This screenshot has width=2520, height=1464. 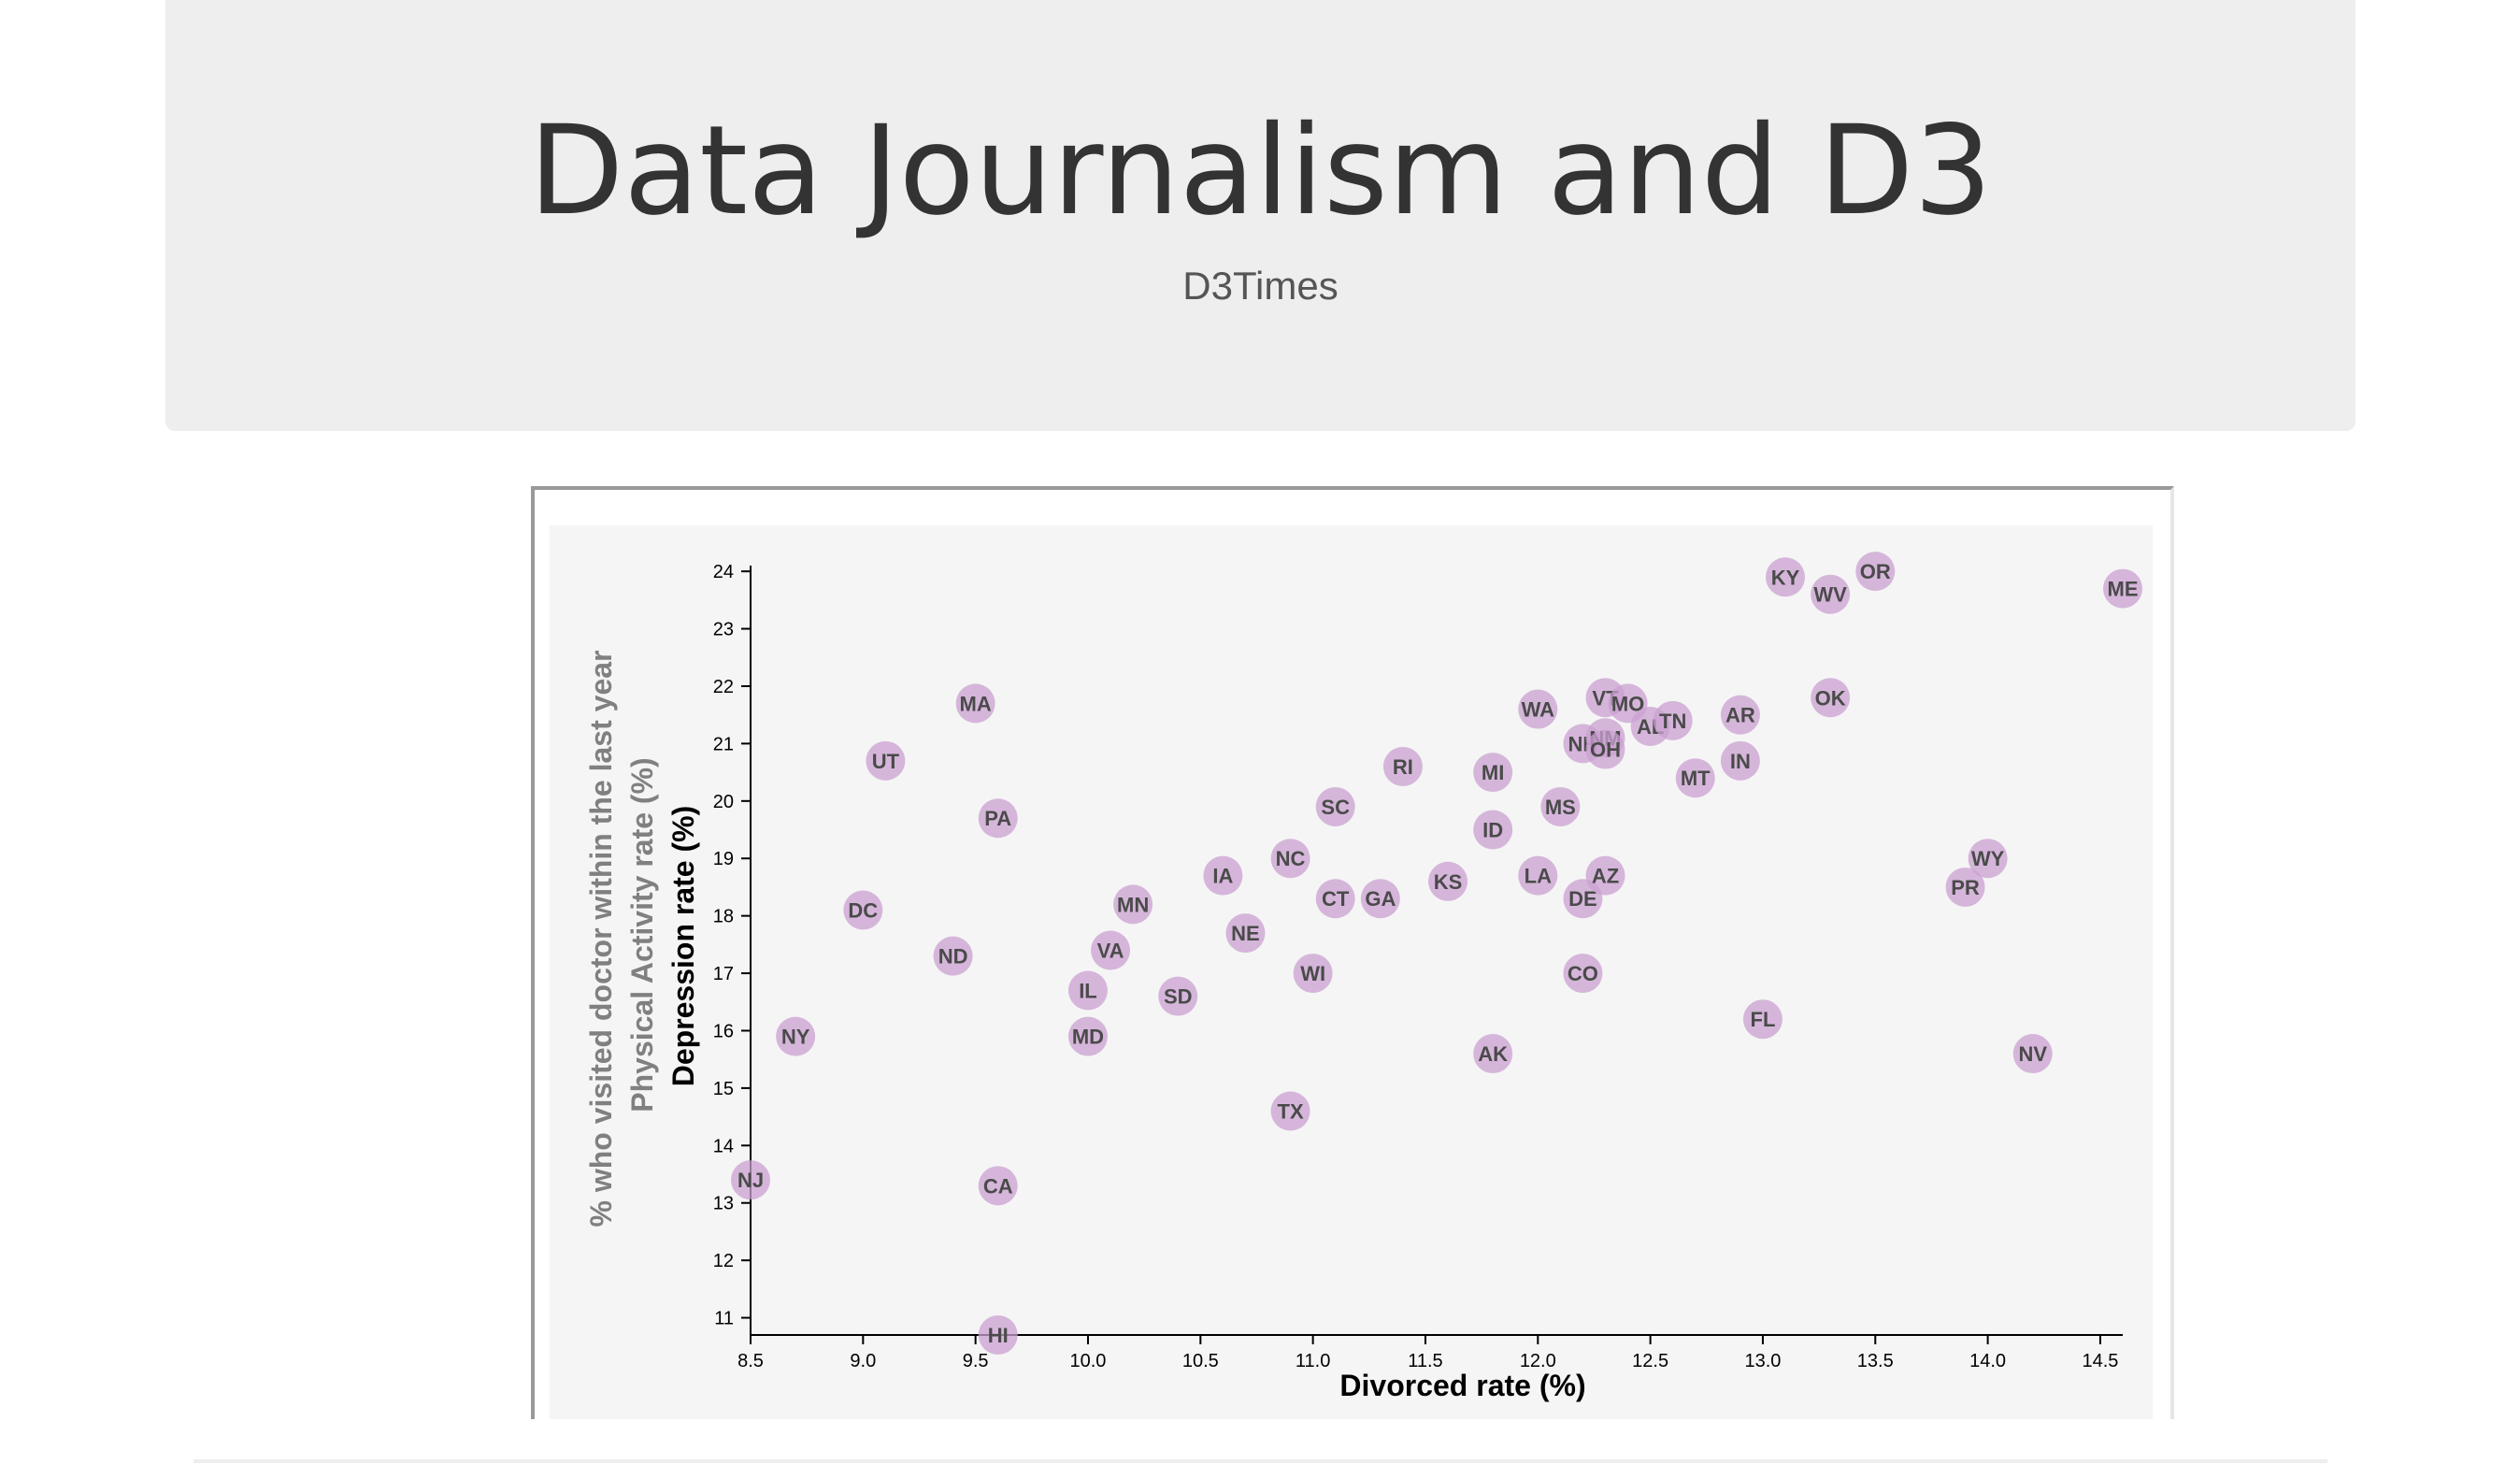 I want to click on state-point-nv: NV, so click(x=2032, y=1054).